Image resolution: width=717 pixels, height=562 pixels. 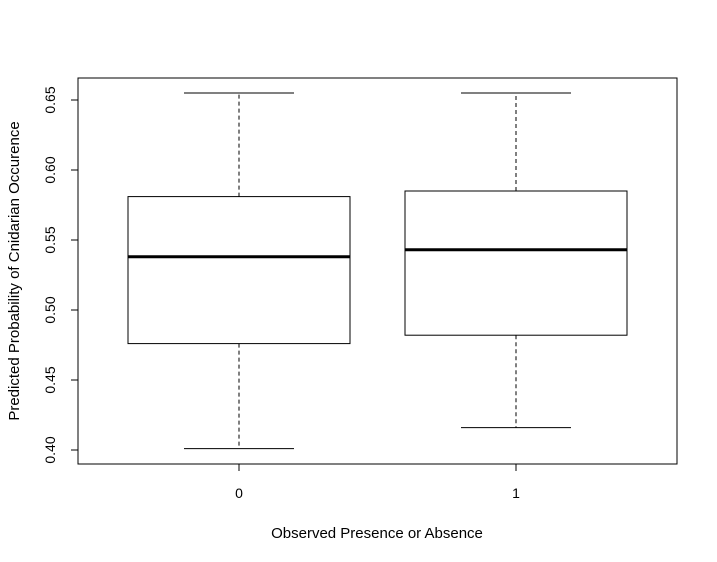 What do you see at coordinates (50, 99) in the screenshot?
I see `y-tick-label: 0.65` at bounding box center [50, 99].